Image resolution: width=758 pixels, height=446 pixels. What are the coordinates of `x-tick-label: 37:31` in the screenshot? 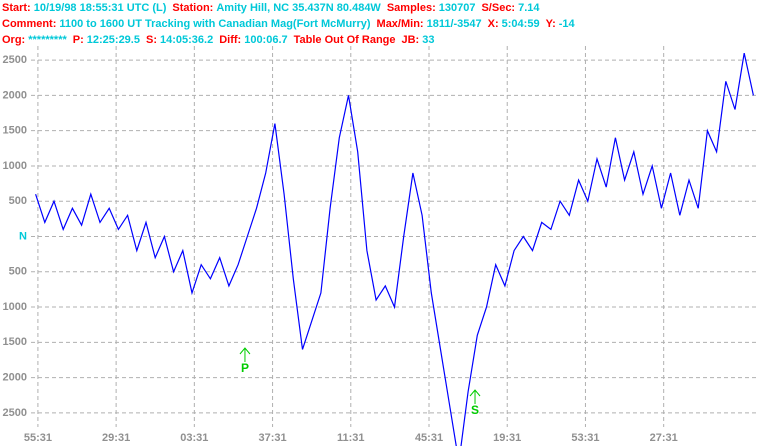 It's located at (272, 438).